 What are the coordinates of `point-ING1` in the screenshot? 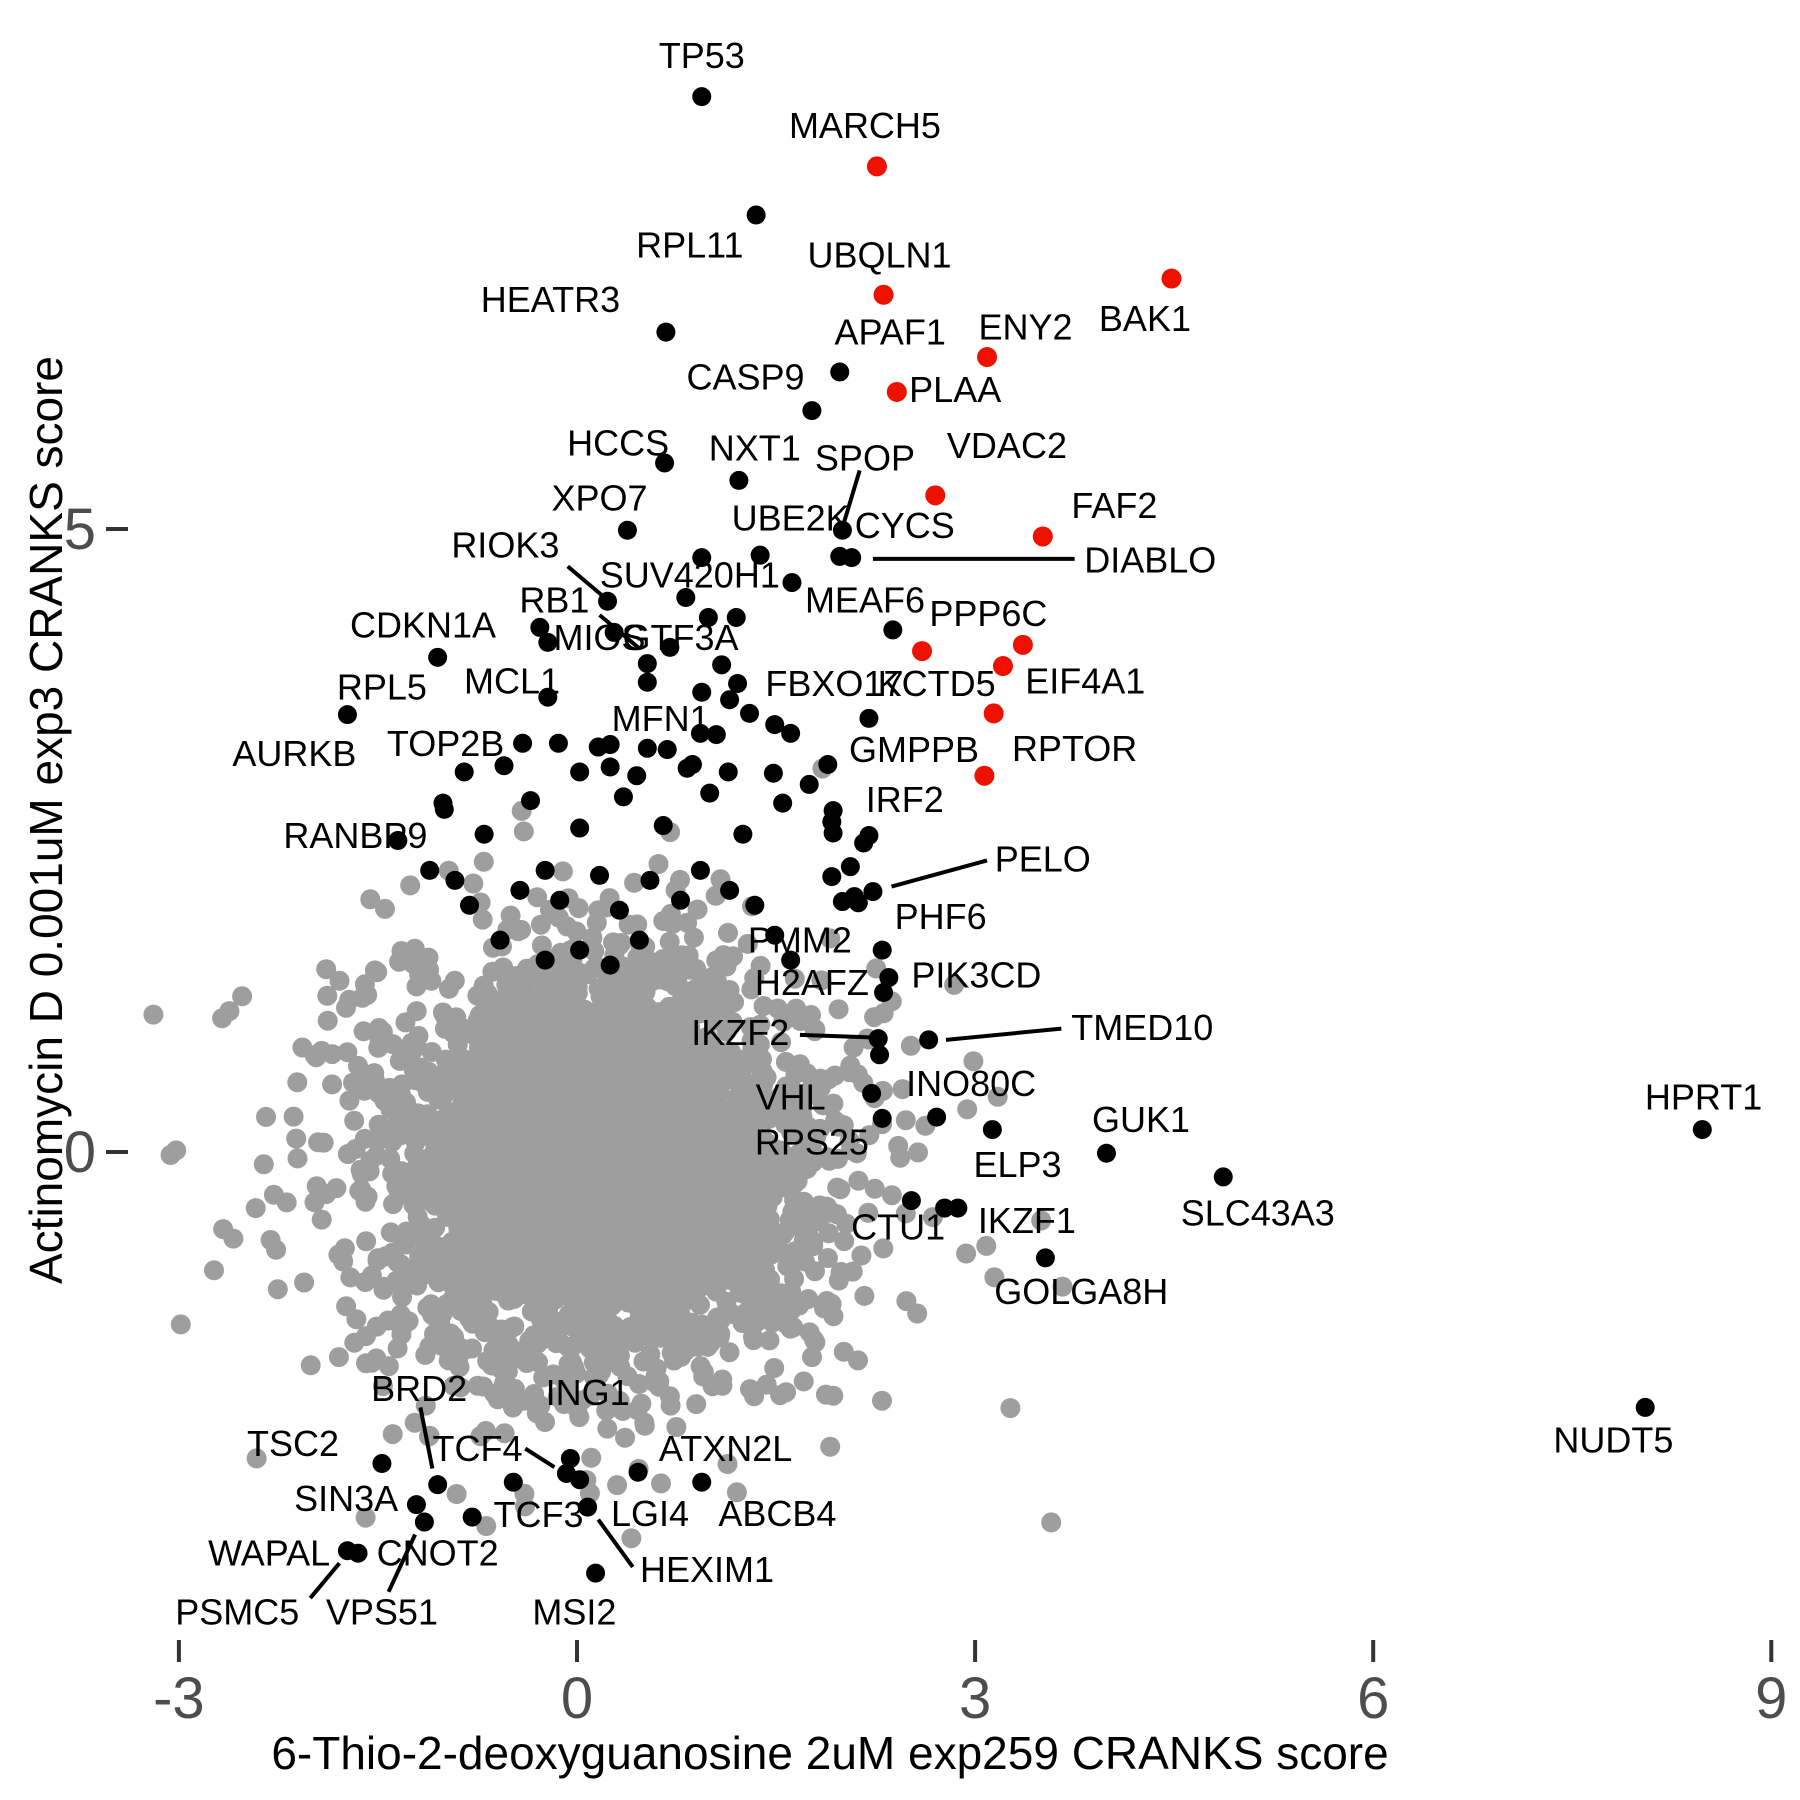 It's located at (566, 1473).